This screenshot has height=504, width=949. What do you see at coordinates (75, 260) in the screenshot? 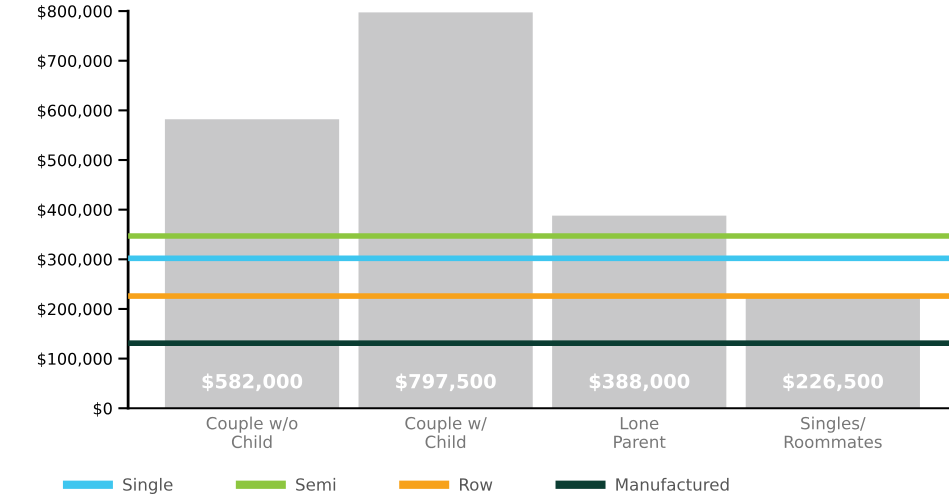
I see `y-tick-label: $300,000` at bounding box center [75, 260].